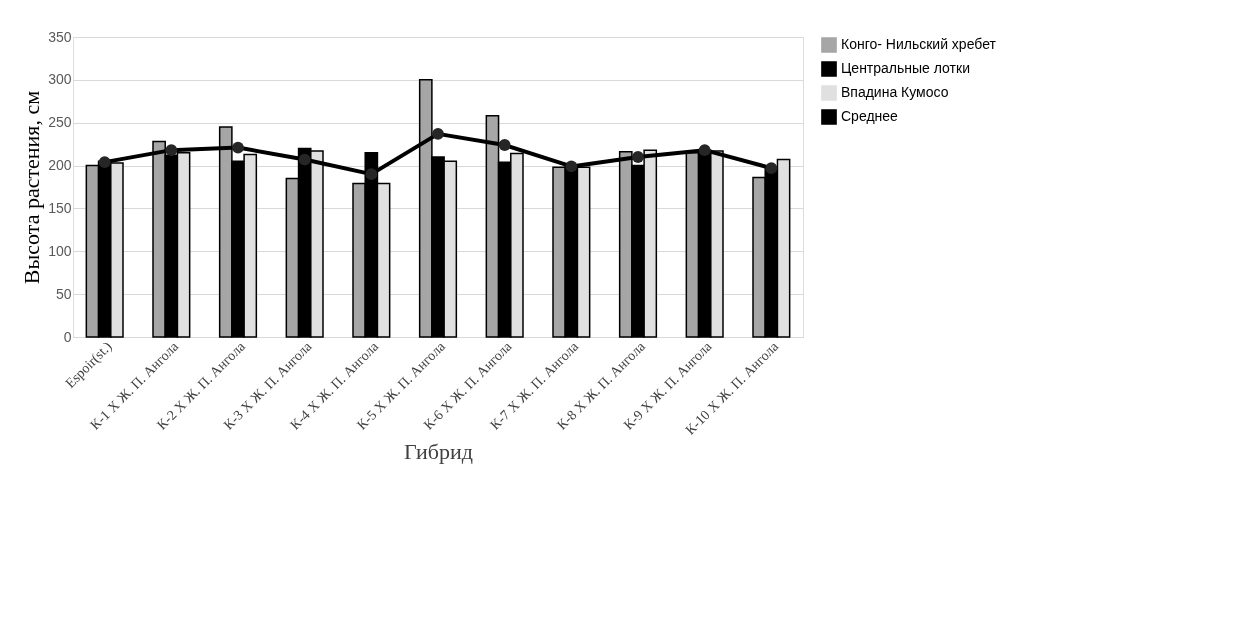 The image size is (1257, 625). What do you see at coordinates (60, 79) in the screenshot?
I see `y-tick-label: 300` at bounding box center [60, 79].